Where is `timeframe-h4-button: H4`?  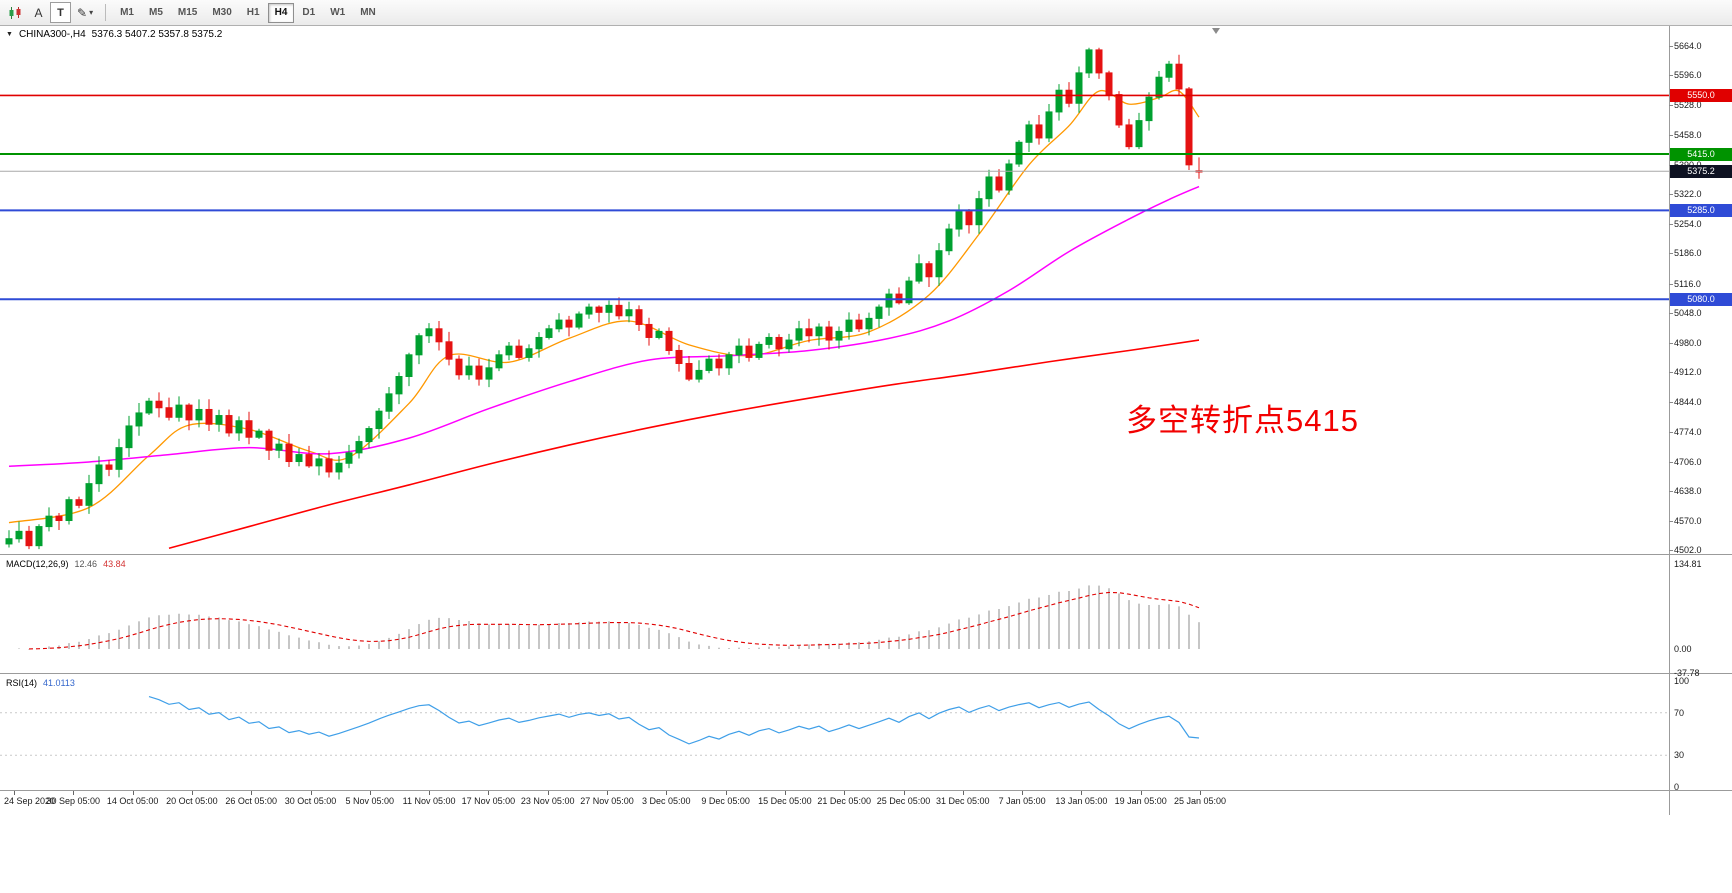
timeframe-h4-button: H4 is located at coordinates (281, 12).